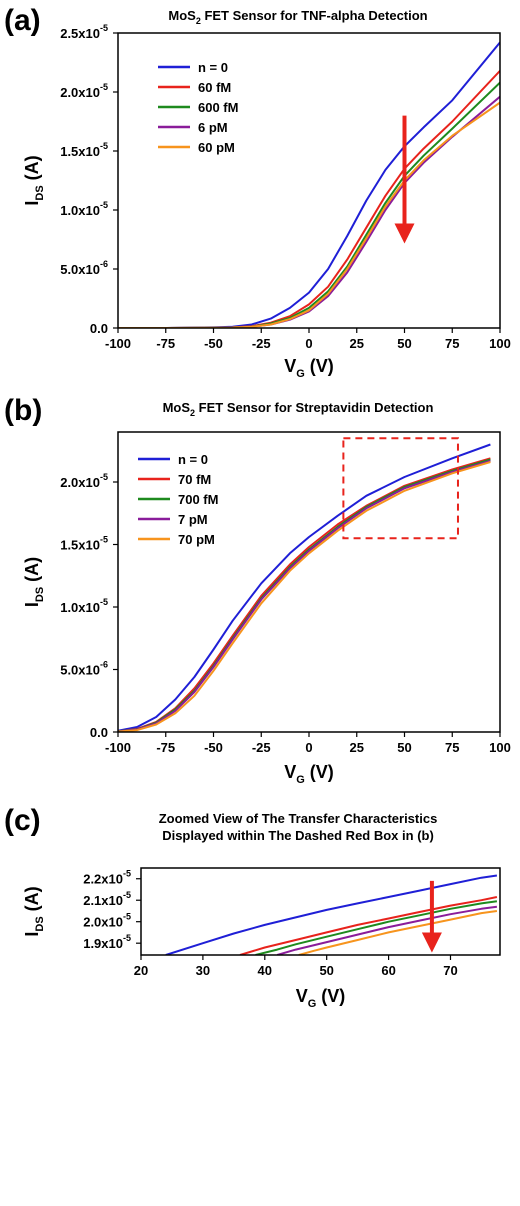 This screenshot has height=1206, width=520. I want to click on legend-label: 70 fM, so click(194, 479).